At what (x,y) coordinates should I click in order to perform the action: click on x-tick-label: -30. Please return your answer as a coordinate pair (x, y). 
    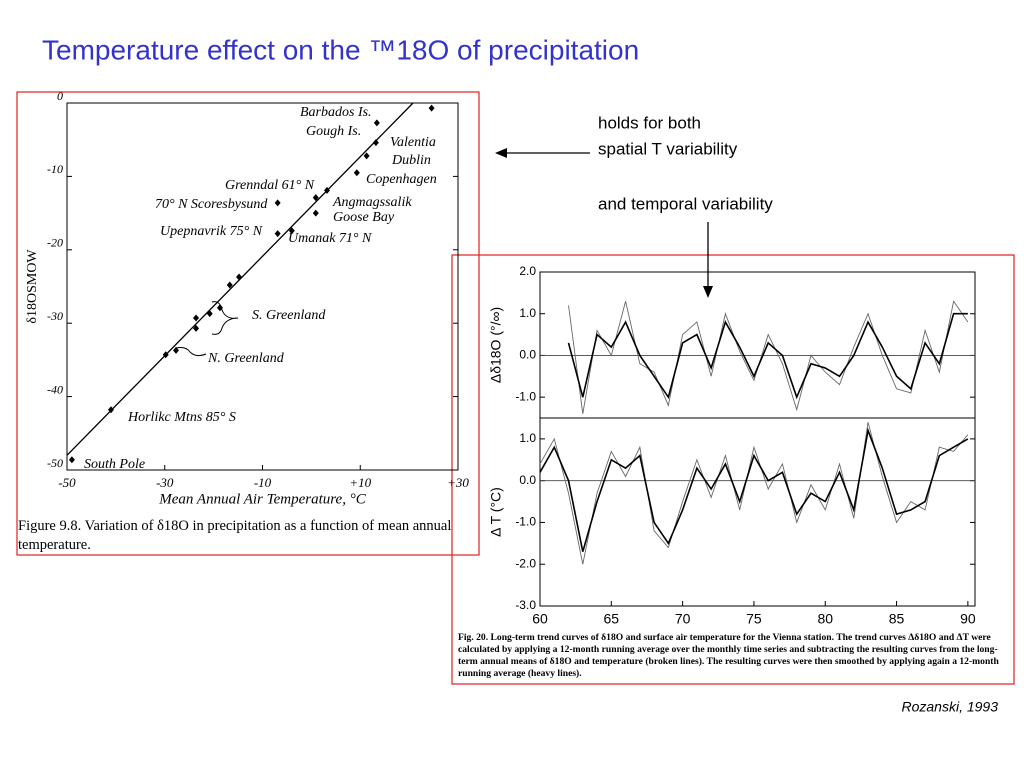
    Looking at the image, I should click on (165, 482).